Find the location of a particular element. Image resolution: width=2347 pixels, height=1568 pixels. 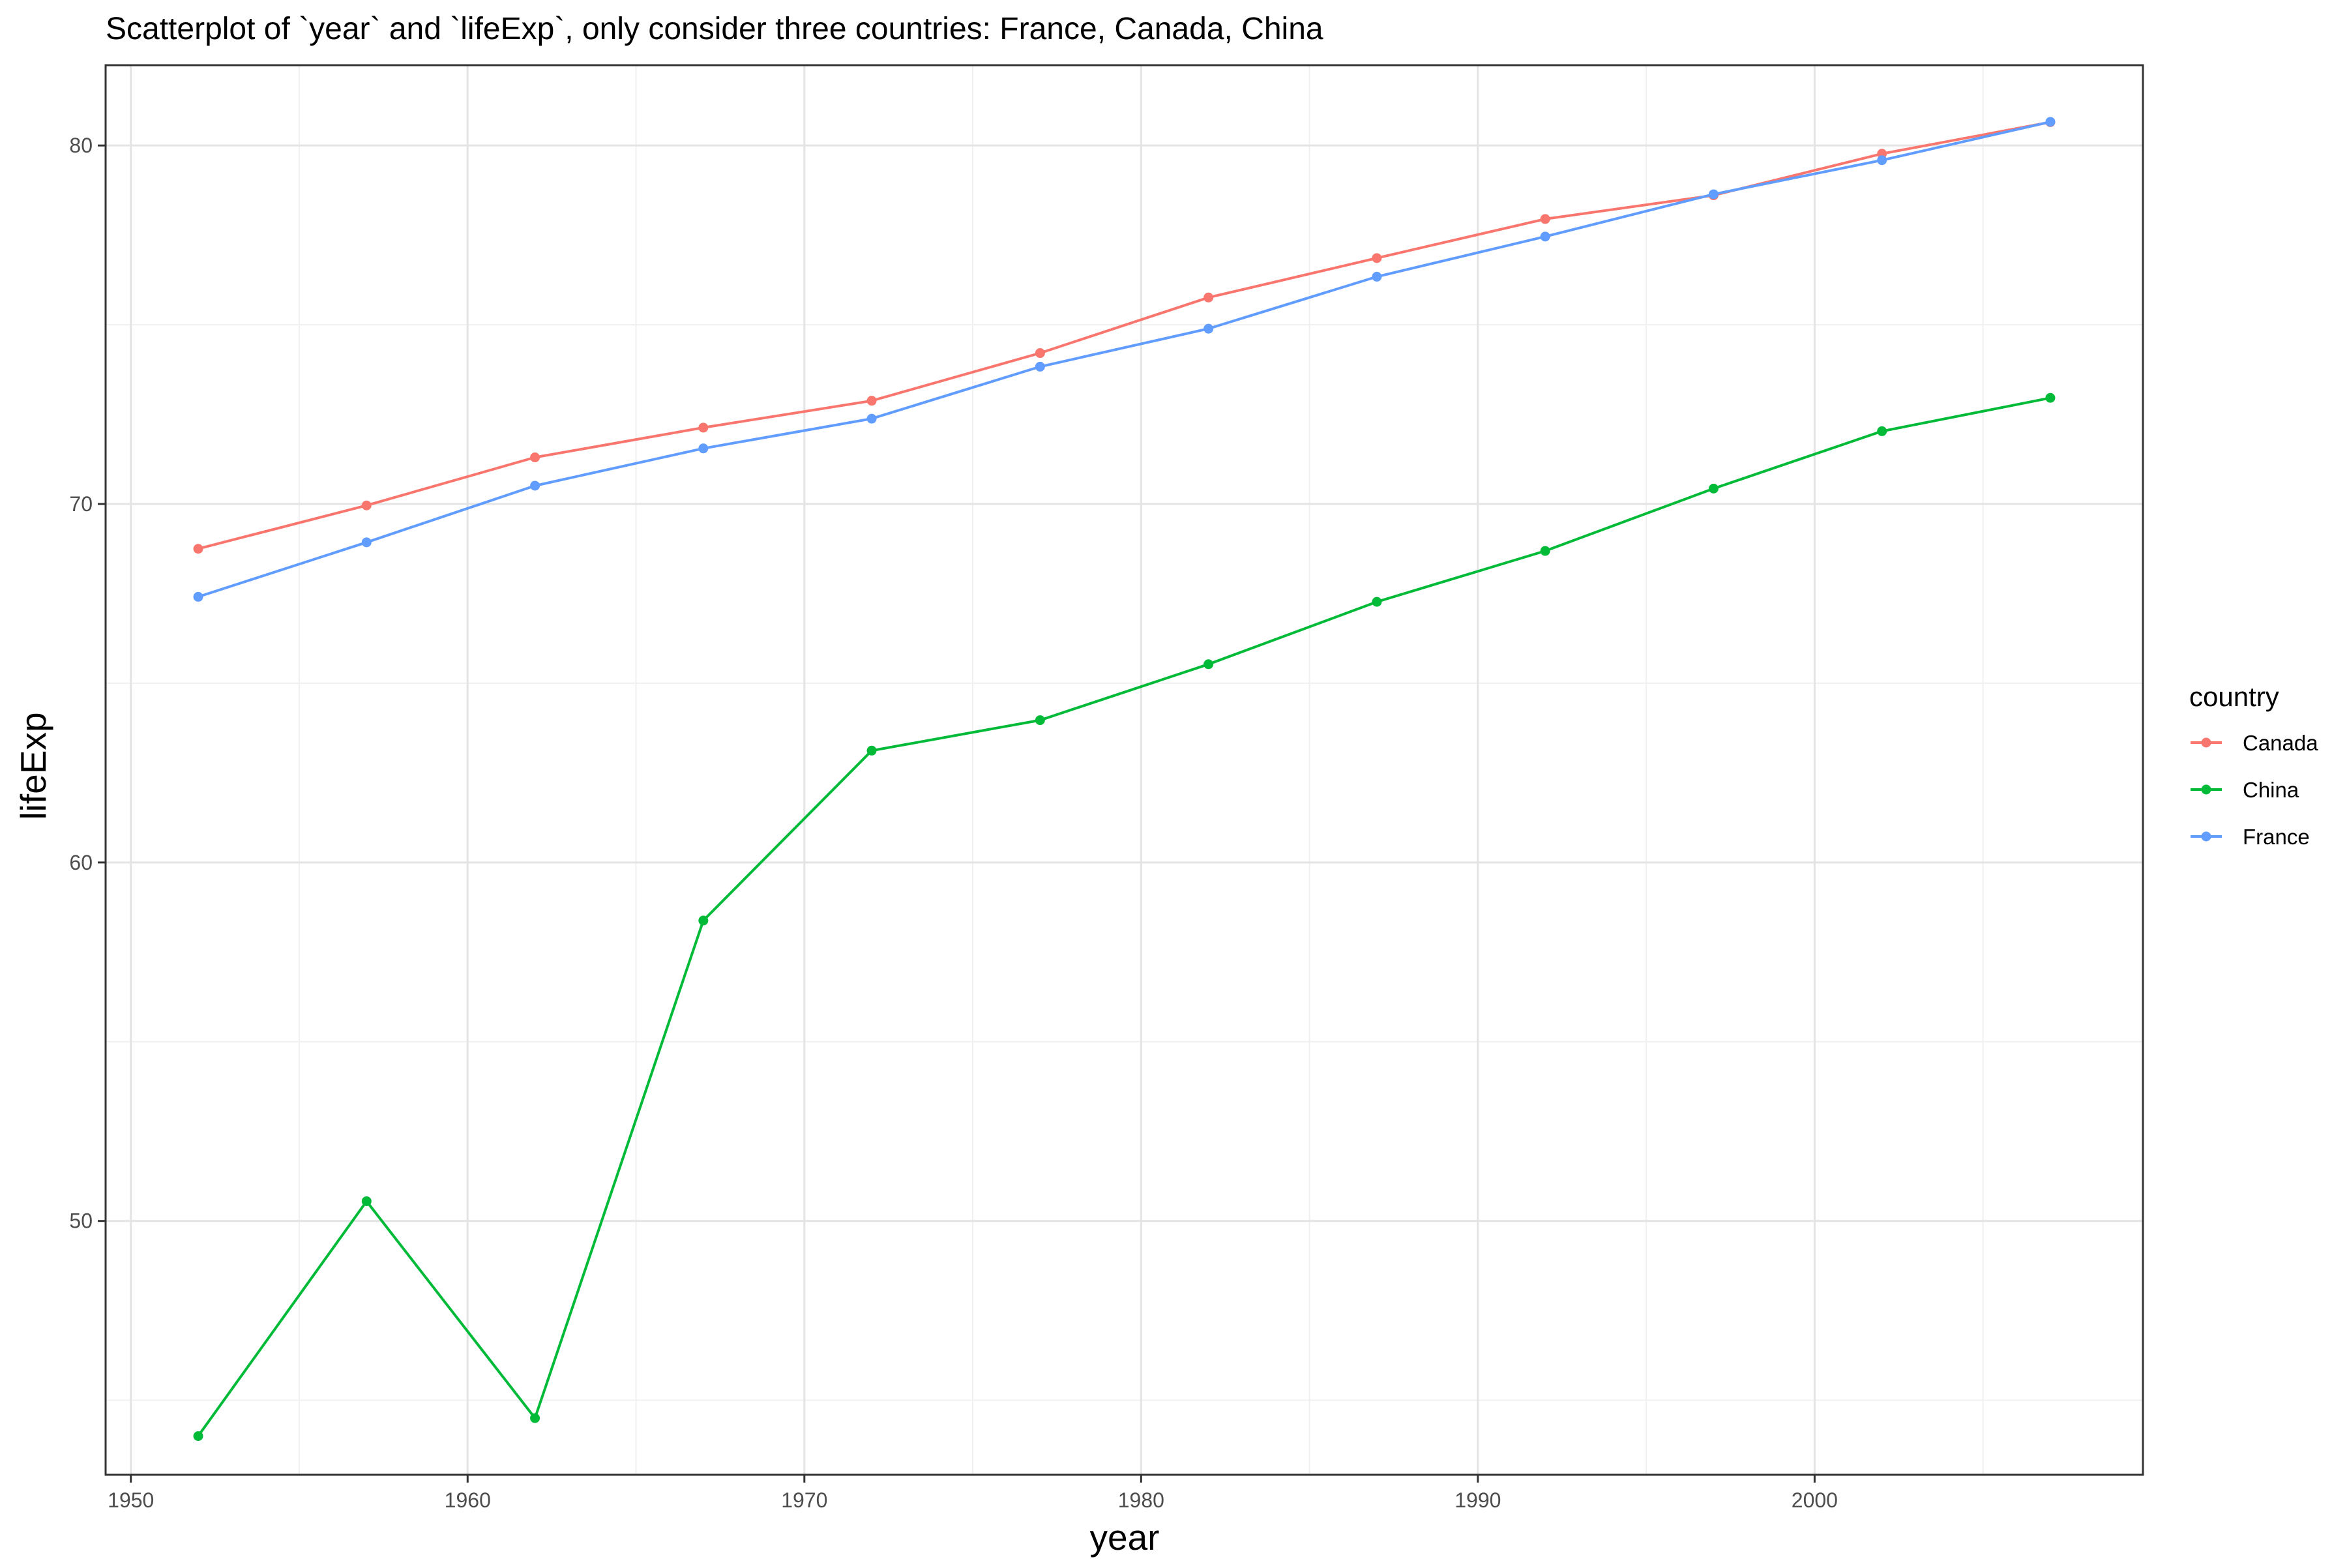

y-tick-label: 70 is located at coordinates (81, 504).